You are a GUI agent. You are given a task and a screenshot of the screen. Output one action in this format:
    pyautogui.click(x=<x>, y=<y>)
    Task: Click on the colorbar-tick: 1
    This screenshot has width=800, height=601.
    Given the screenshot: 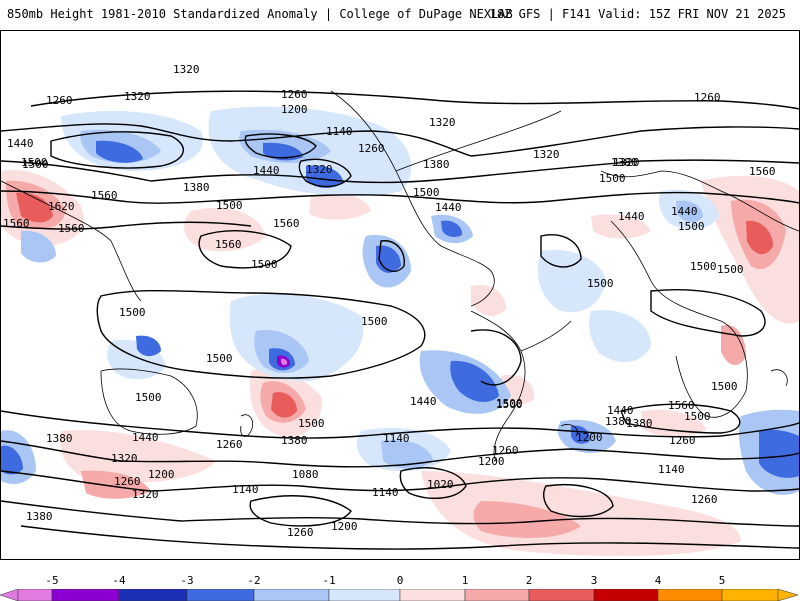 What is the action you would take?
    pyautogui.click(x=465, y=580)
    